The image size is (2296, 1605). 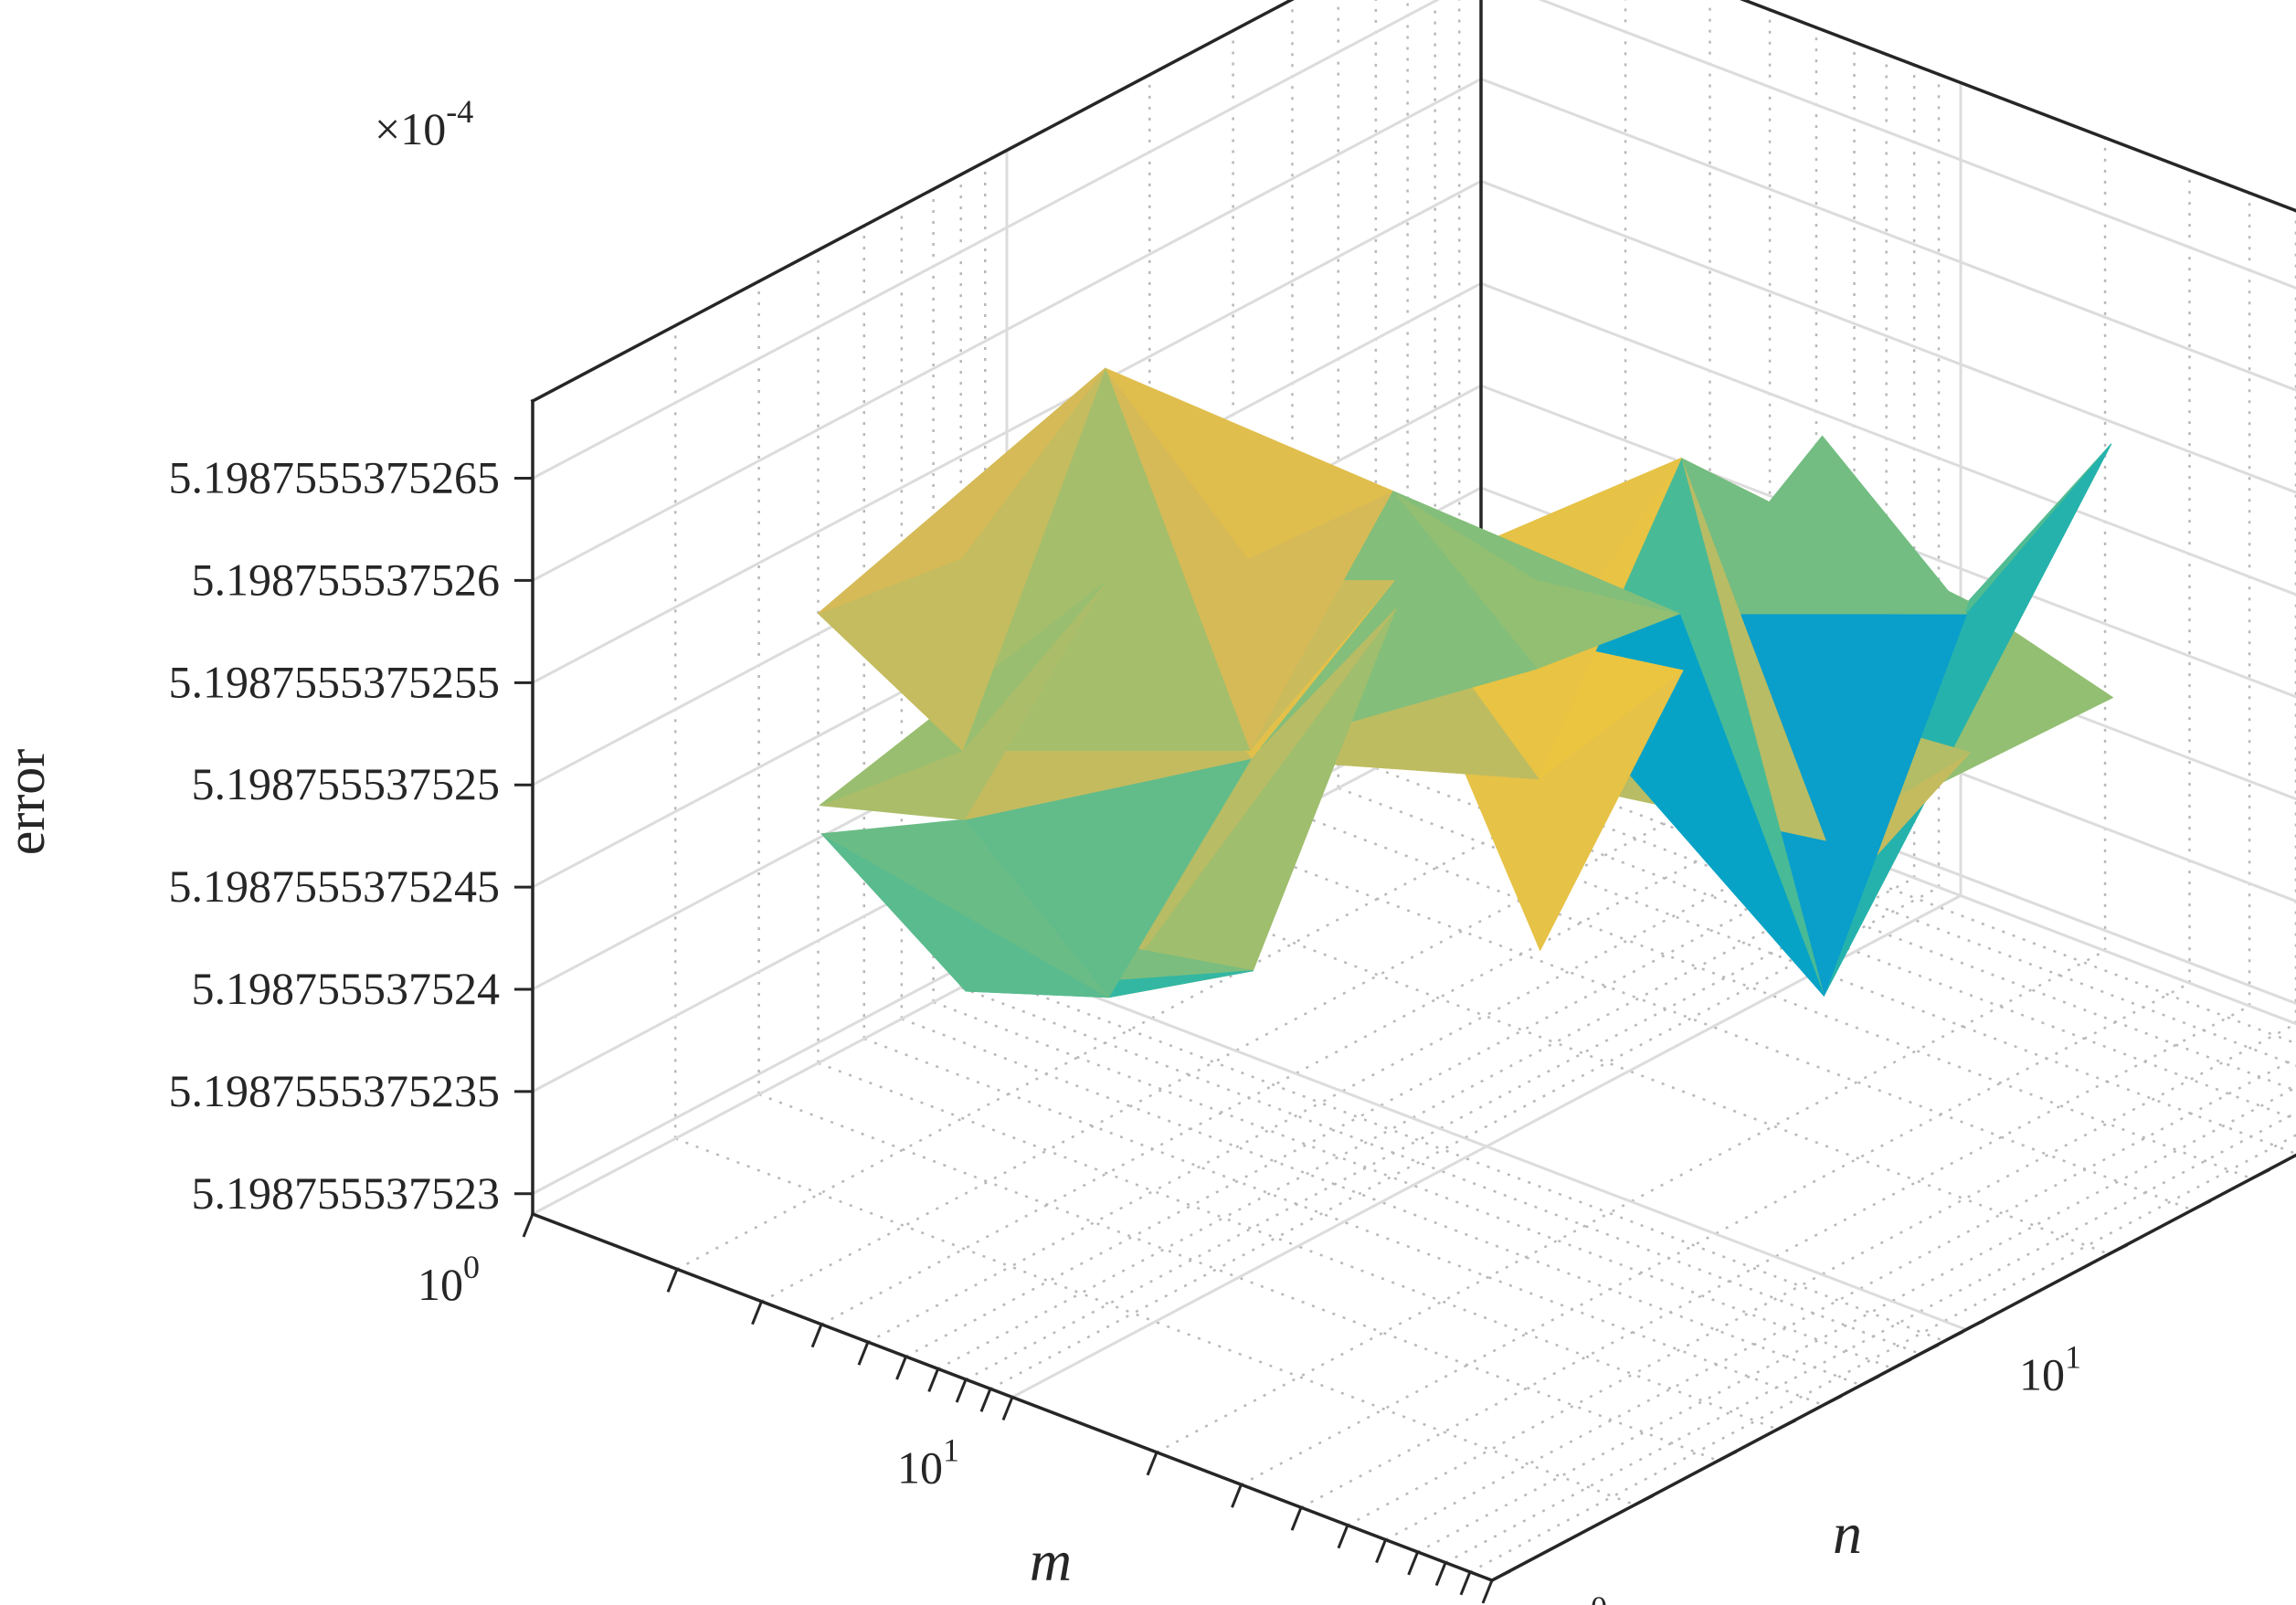 What do you see at coordinates (928, 1463) in the screenshot?
I see `x-tick-label: 10¹` at bounding box center [928, 1463].